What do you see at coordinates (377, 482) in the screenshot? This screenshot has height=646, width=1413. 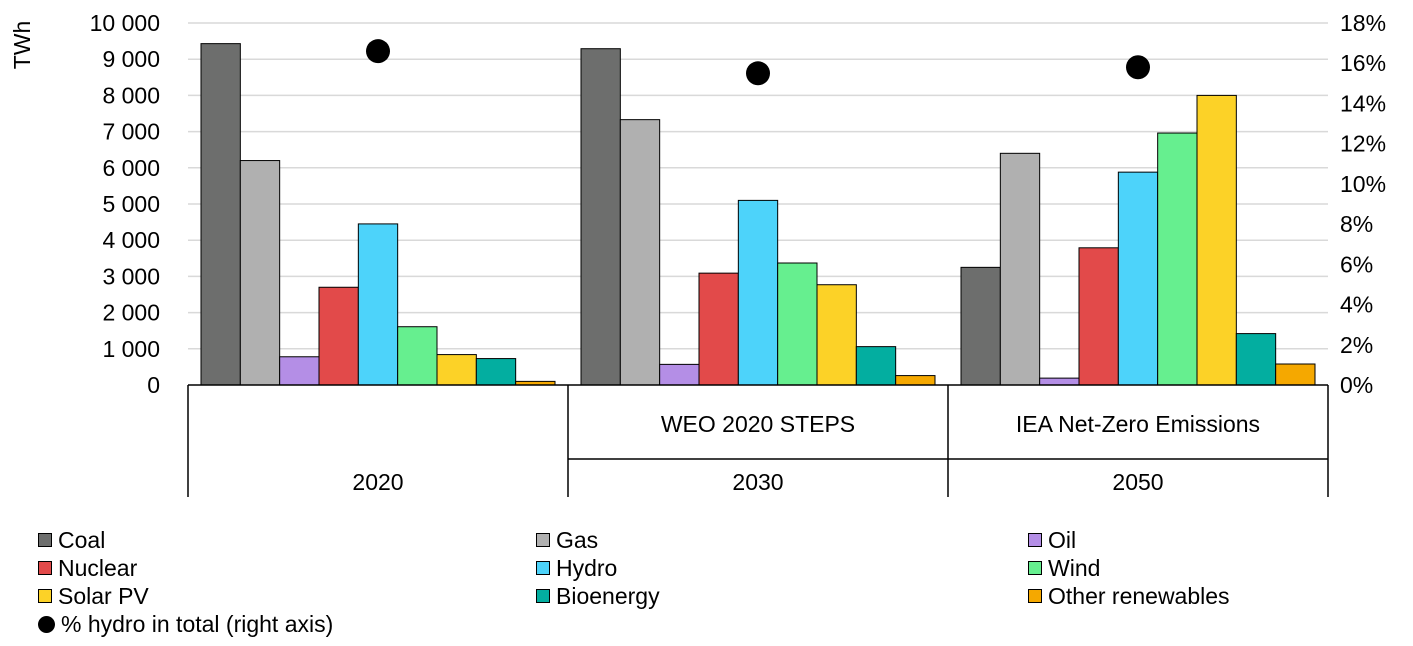 I see `year-label: 2020` at bounding box center [377, 482].